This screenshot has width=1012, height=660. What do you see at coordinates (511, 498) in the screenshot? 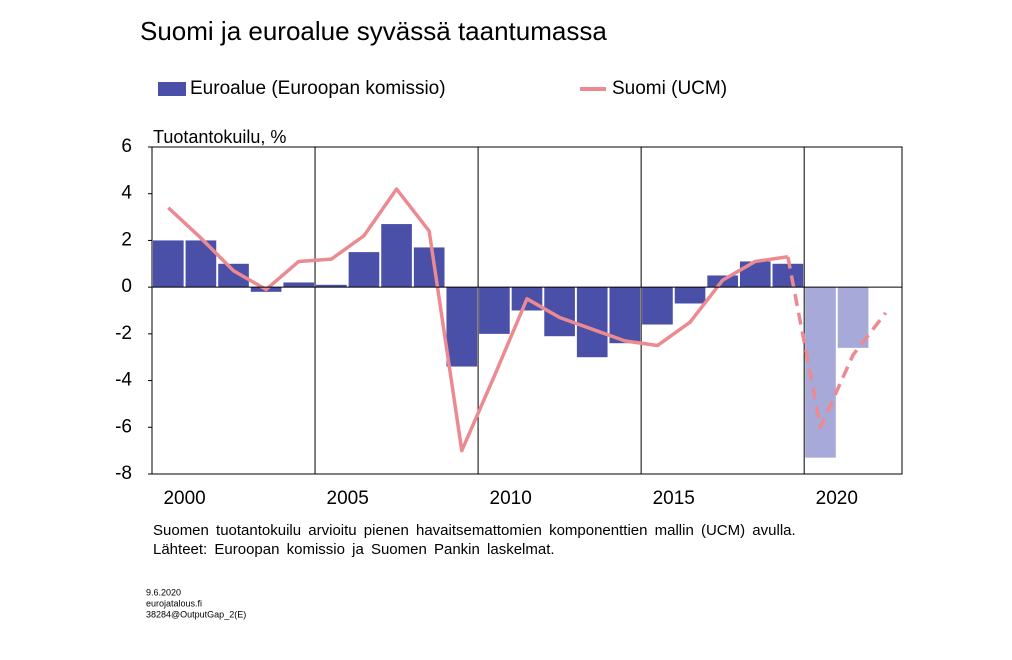
I see `x-tick-label: 2010` at bounding box center [511, 498].